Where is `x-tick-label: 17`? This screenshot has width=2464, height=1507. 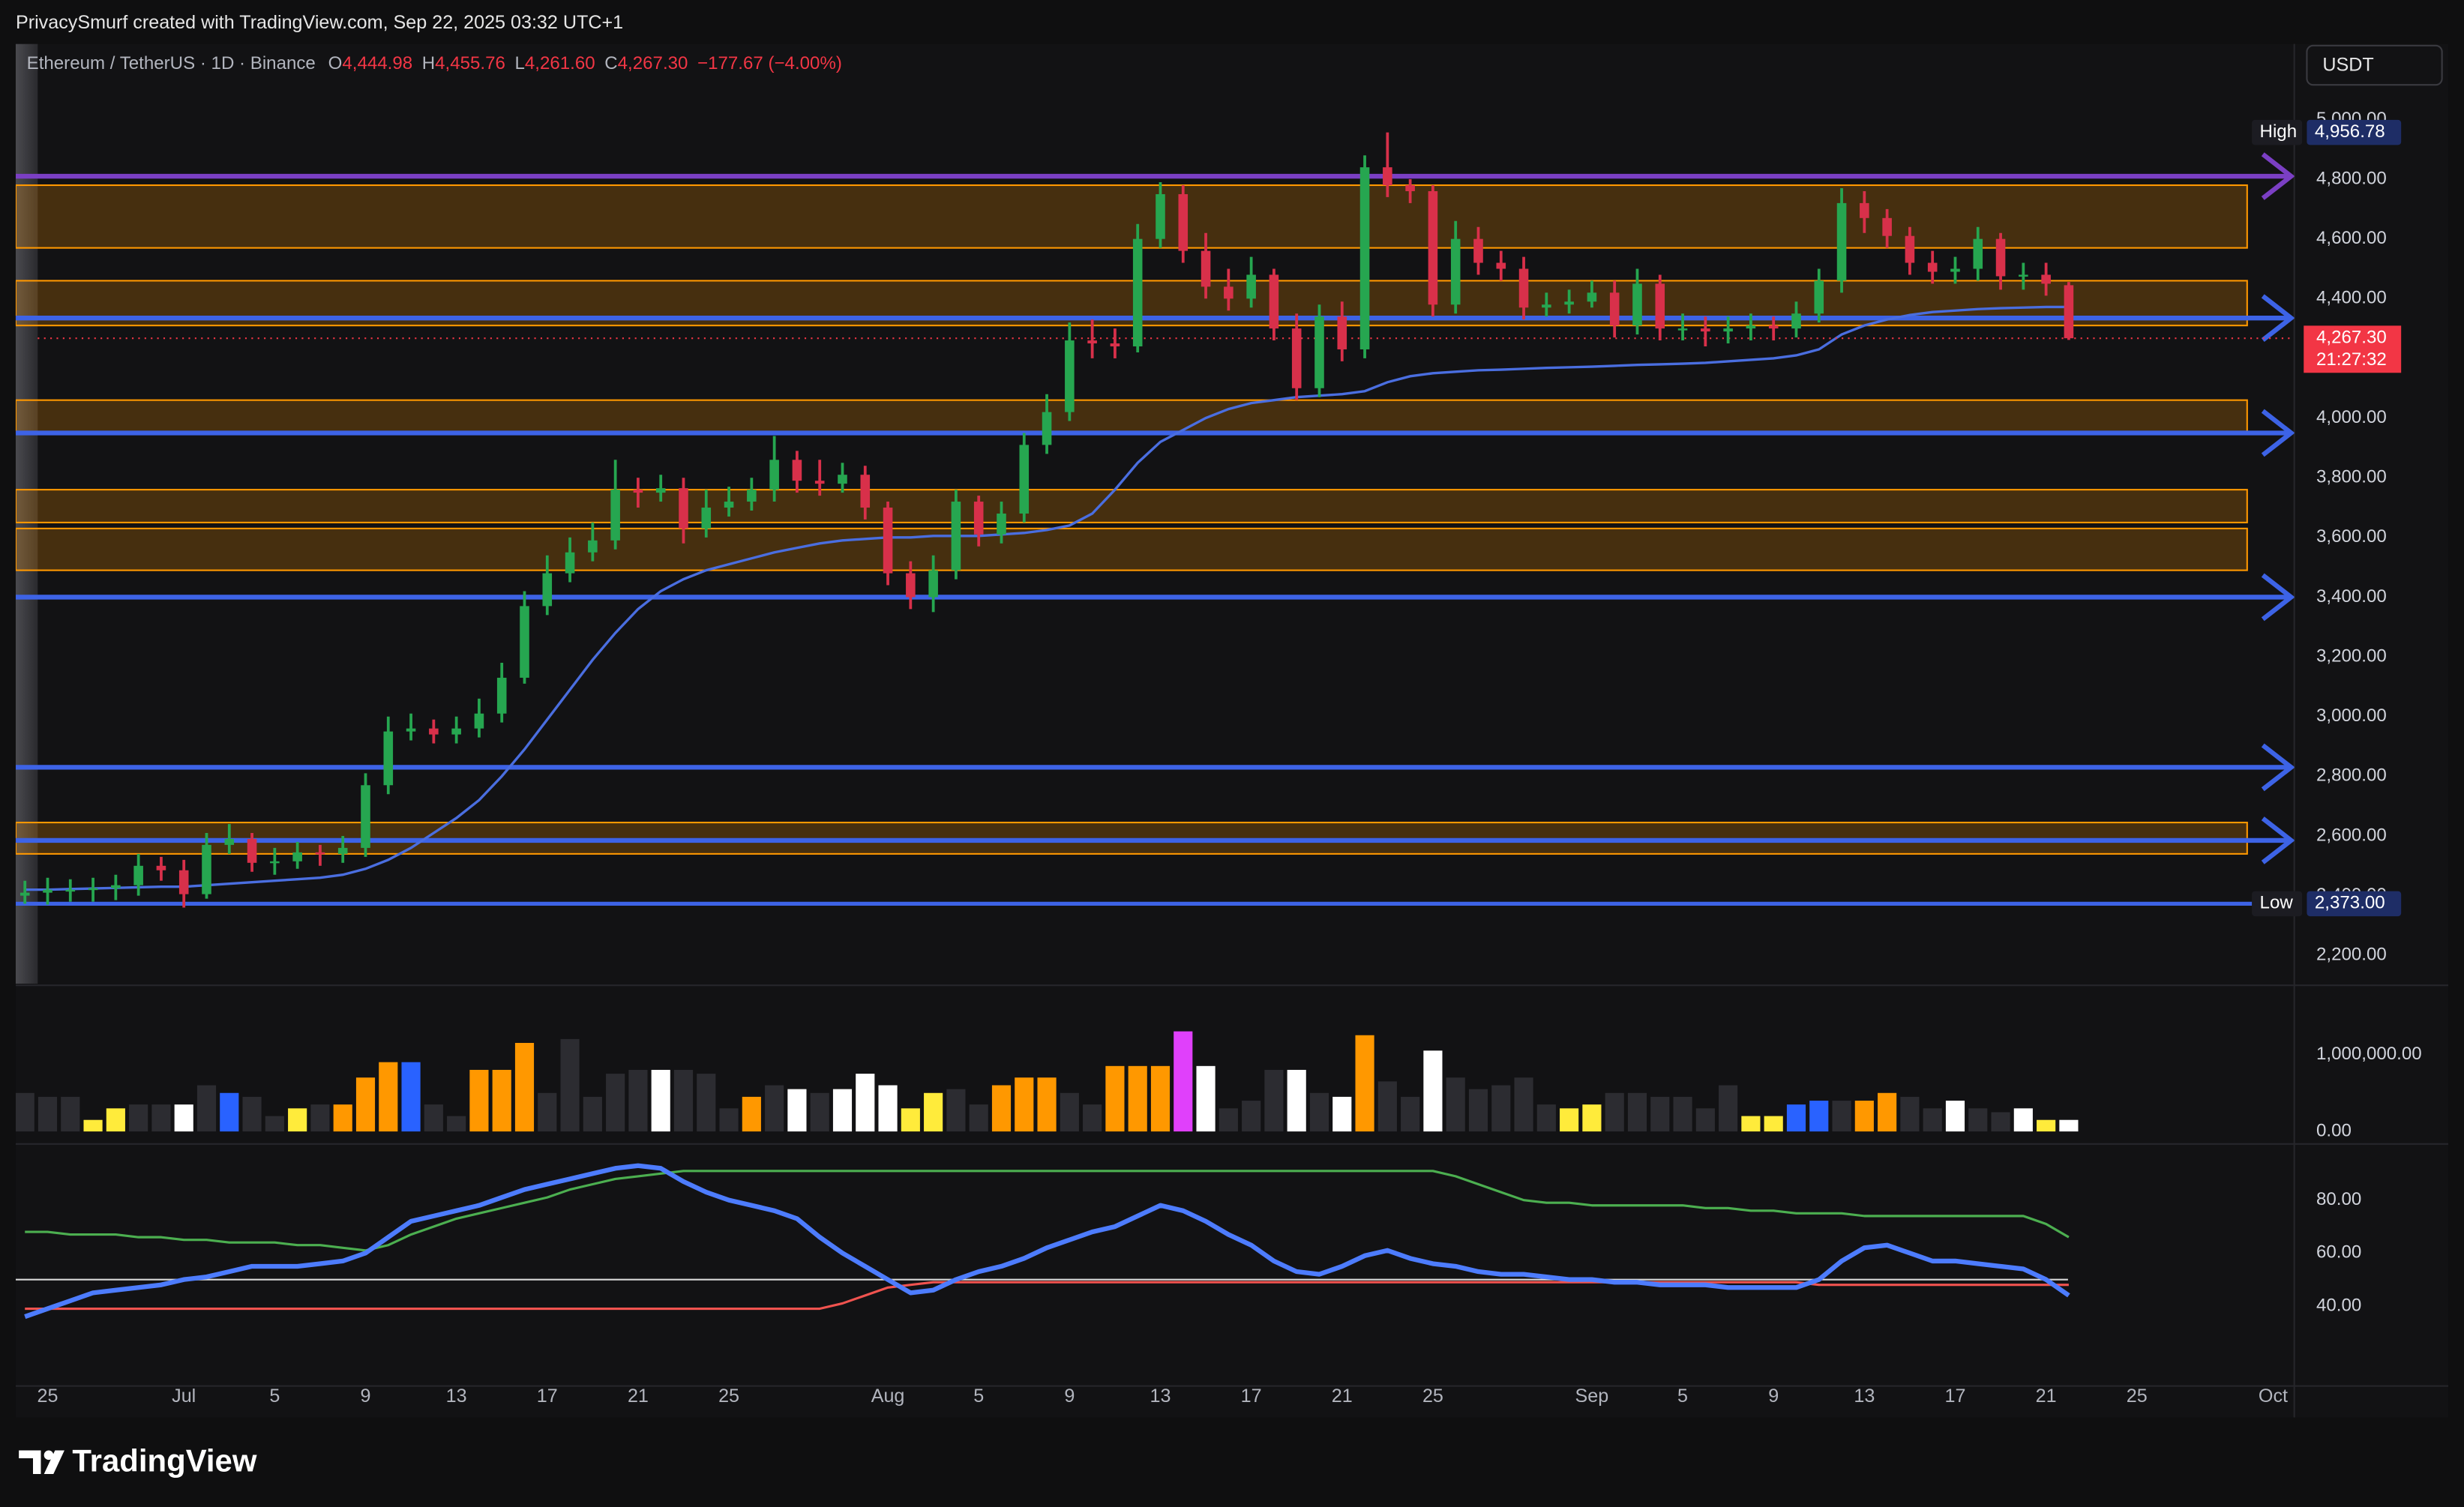 x-tick-label: 17 is located at coordinates (1955, 1396).